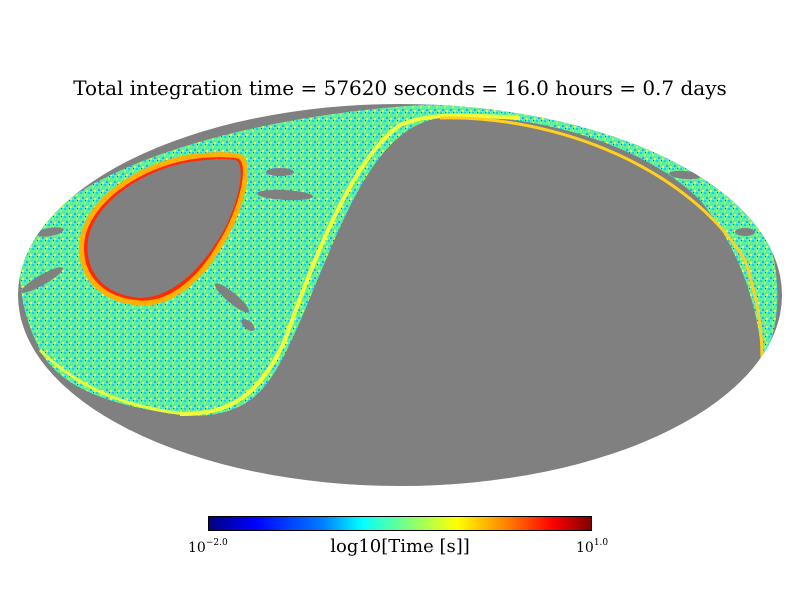 The image size is (800, 600). I want to click on colorbar-min-label: 10−2.0, so click(208, 547).